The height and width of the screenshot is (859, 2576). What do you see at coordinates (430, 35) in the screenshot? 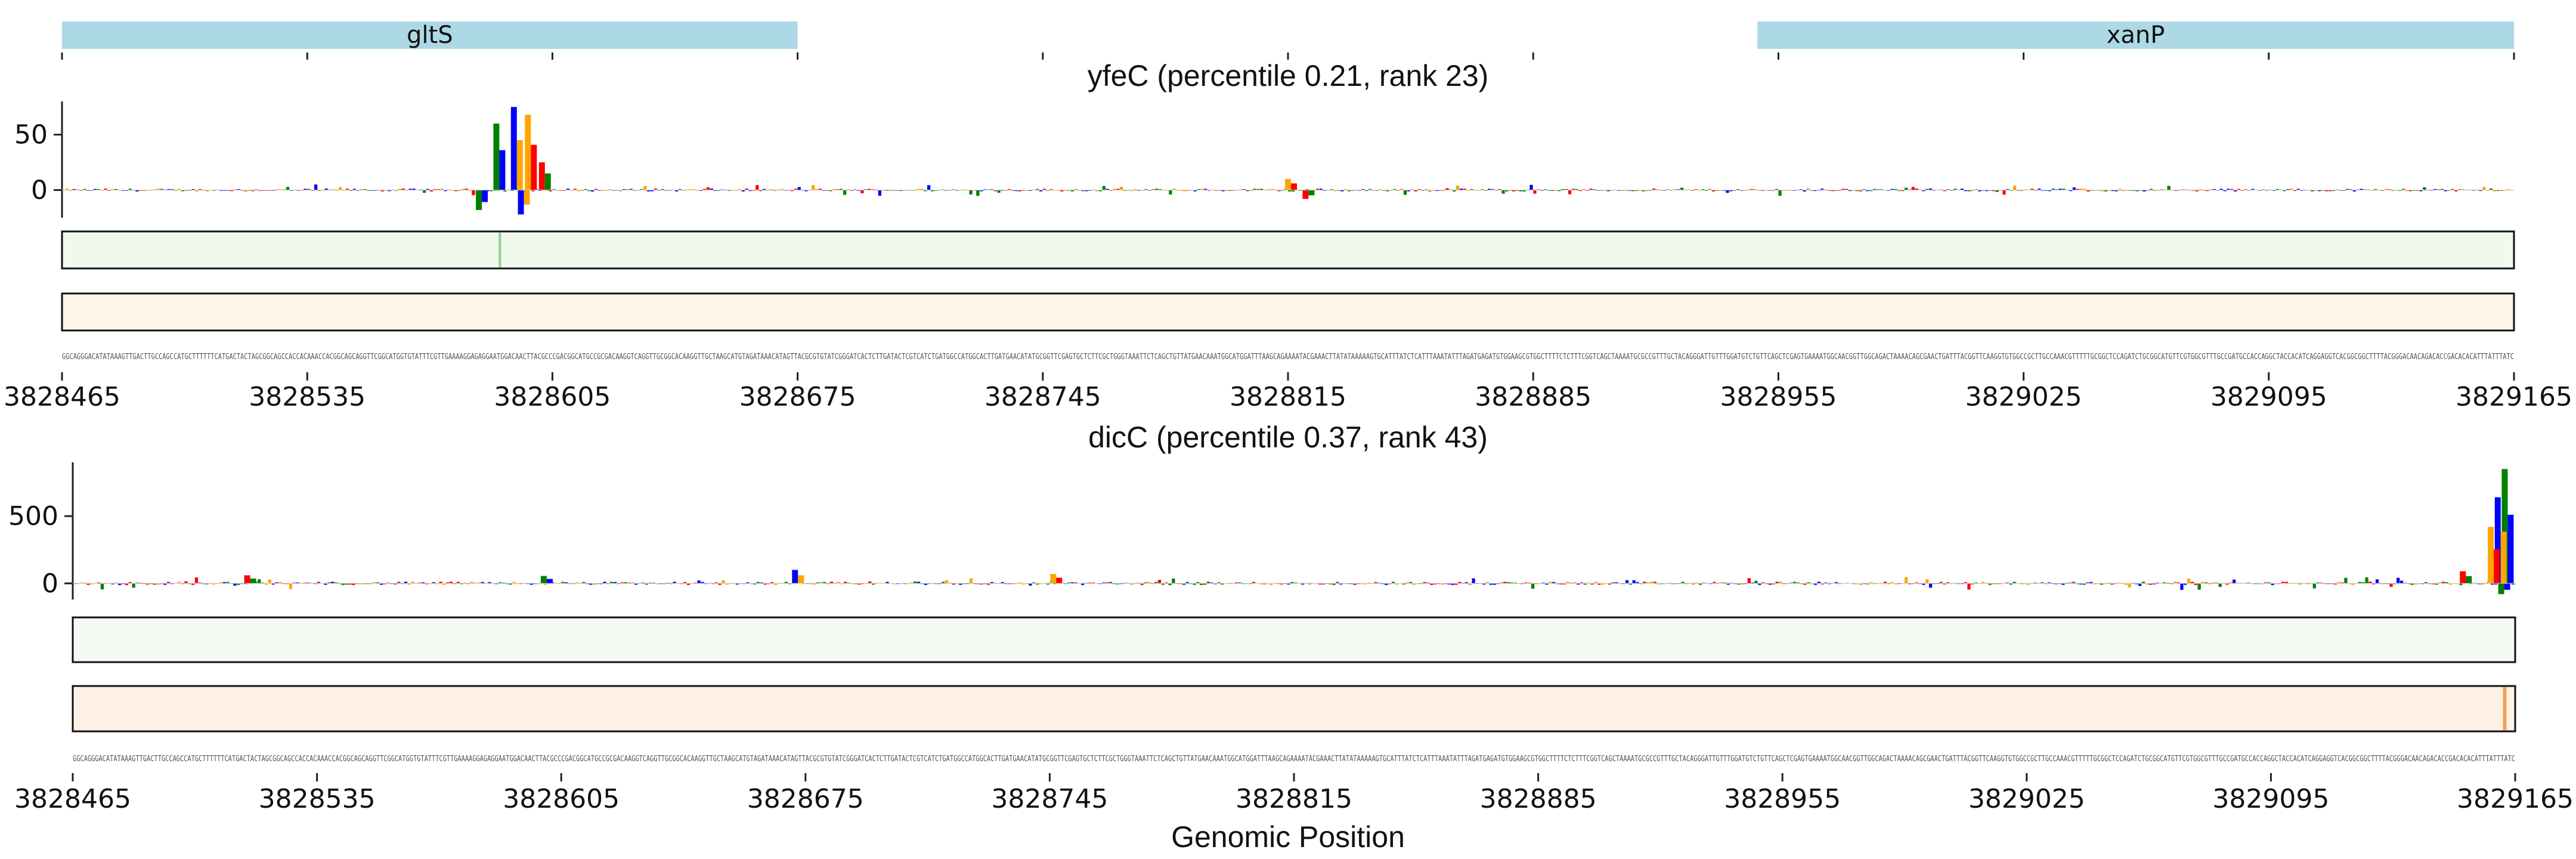
I see `gene-label-gltS: gltS` at bounding box center [430, 35].